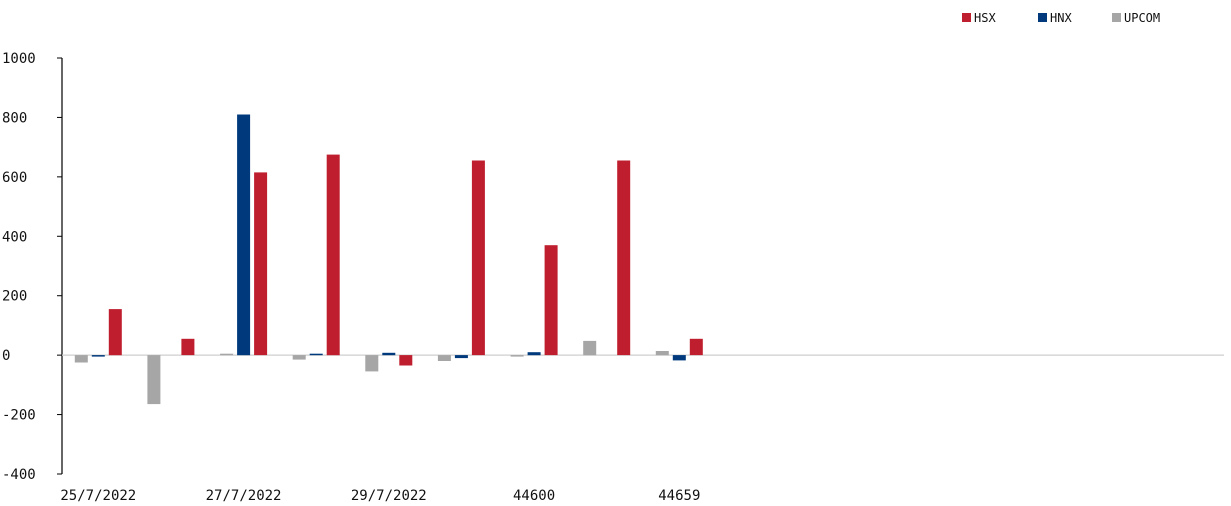 The height and width of the screenshot is (506, 1231). What do you see at coordinates (19, 59) in the screenshot?
I see `y-tick-label: 1000` at bounding box center [19, 59].